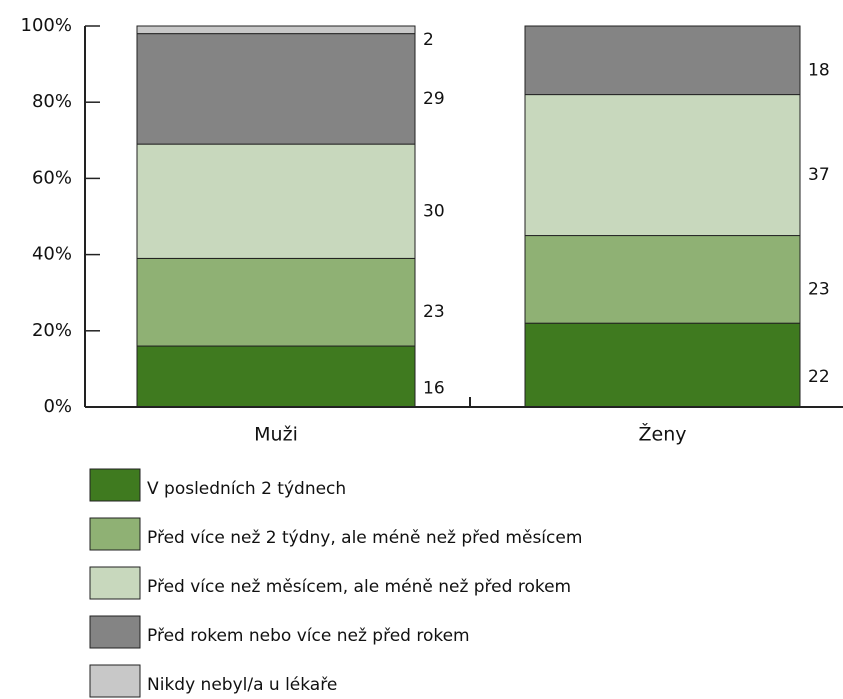 The width and height of the screenshot is (843, 699). I want to click on data-label: 22, so click(819, 377).